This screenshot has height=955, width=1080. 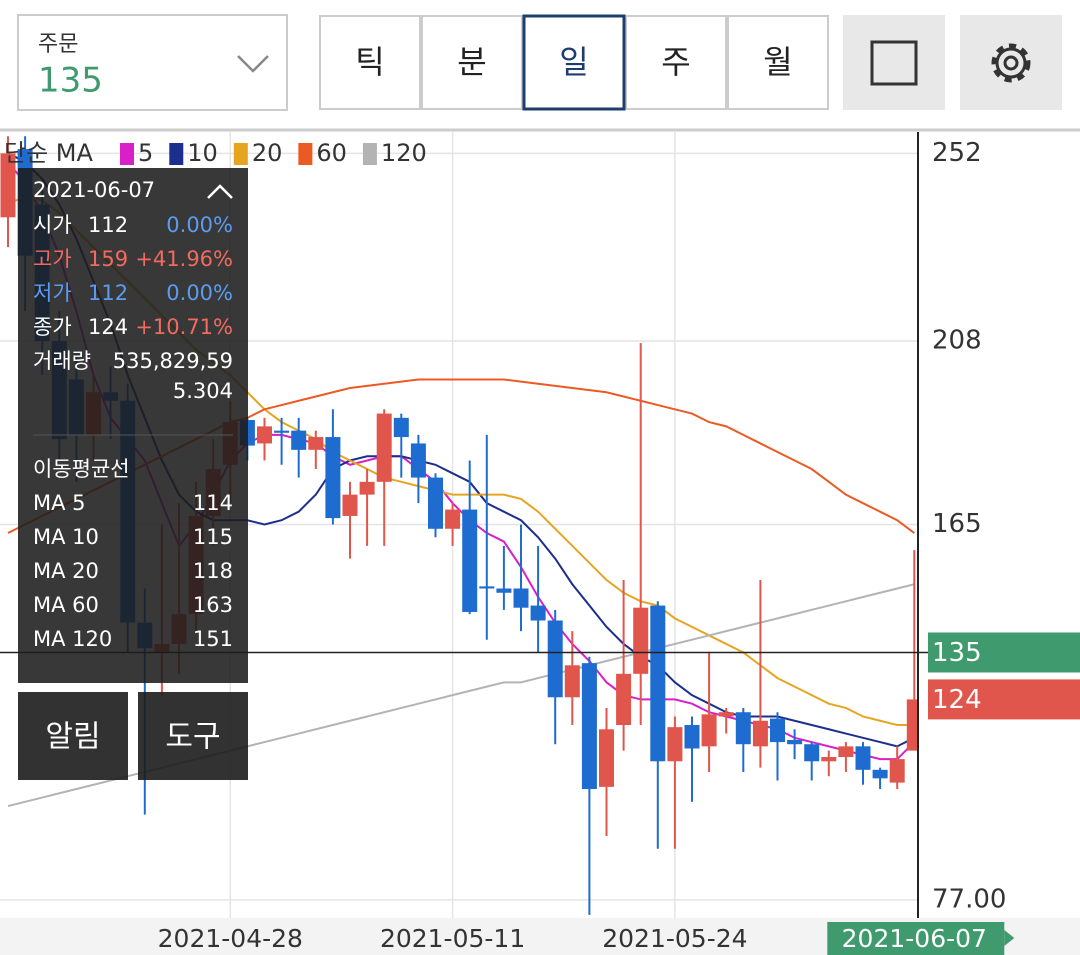 I want to click on ma-row-value: 151, so click(x=213, y=639).